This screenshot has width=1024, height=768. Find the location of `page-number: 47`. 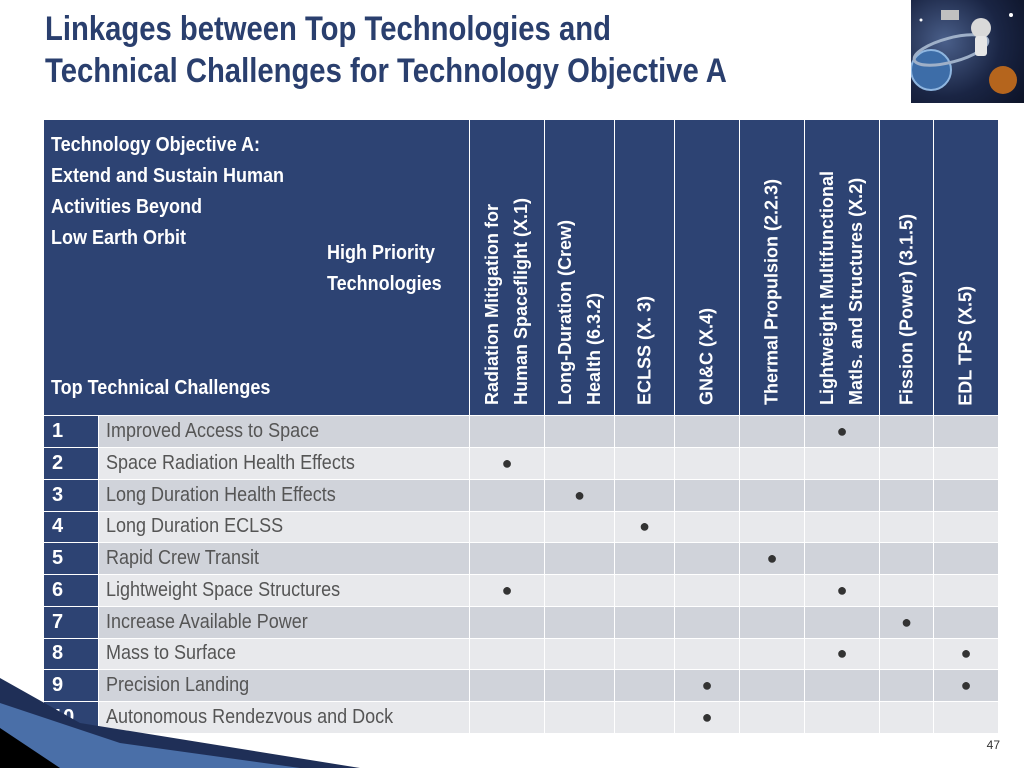

page-number: 47 is located at coordinates (993, 745).